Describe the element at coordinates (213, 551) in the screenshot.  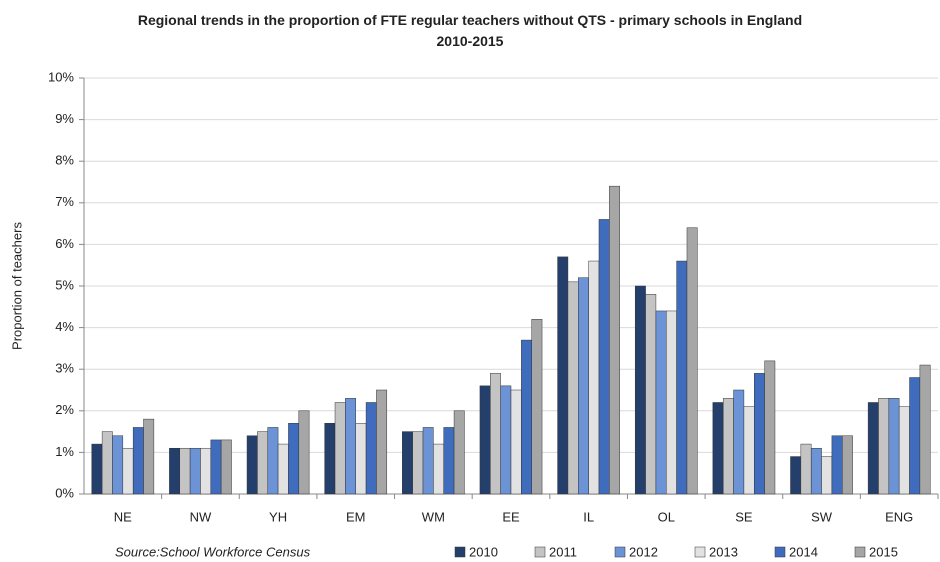
I see `source-note: Source:School Workforce Census` at that location.